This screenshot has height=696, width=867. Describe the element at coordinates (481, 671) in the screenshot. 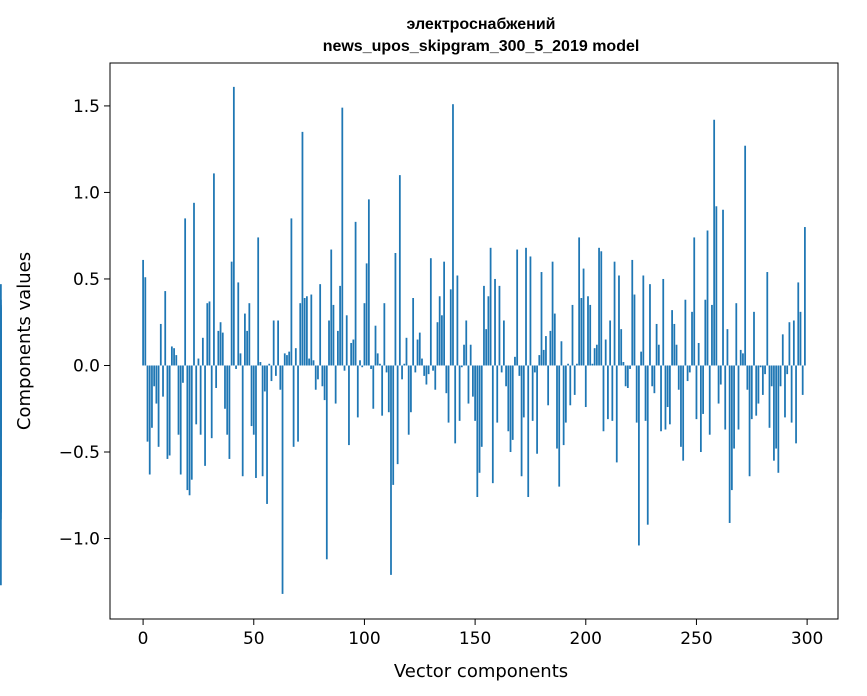

I see `x-axis-label: Vector components` at that location.